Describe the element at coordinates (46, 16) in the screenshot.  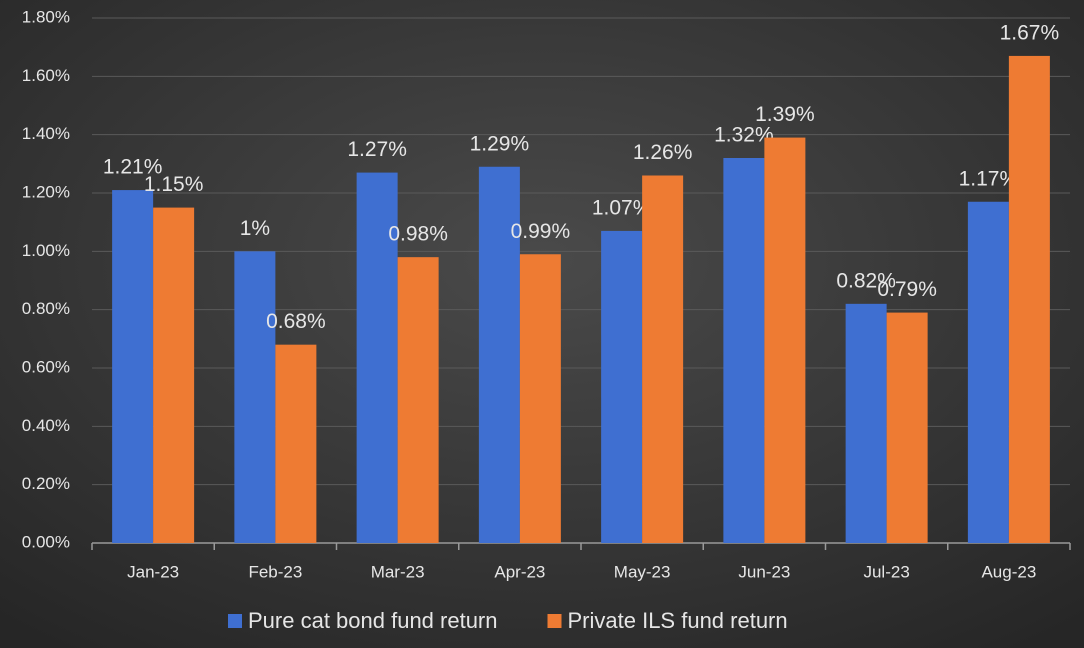
I see `y-tick-label: 1.80%` at that location.